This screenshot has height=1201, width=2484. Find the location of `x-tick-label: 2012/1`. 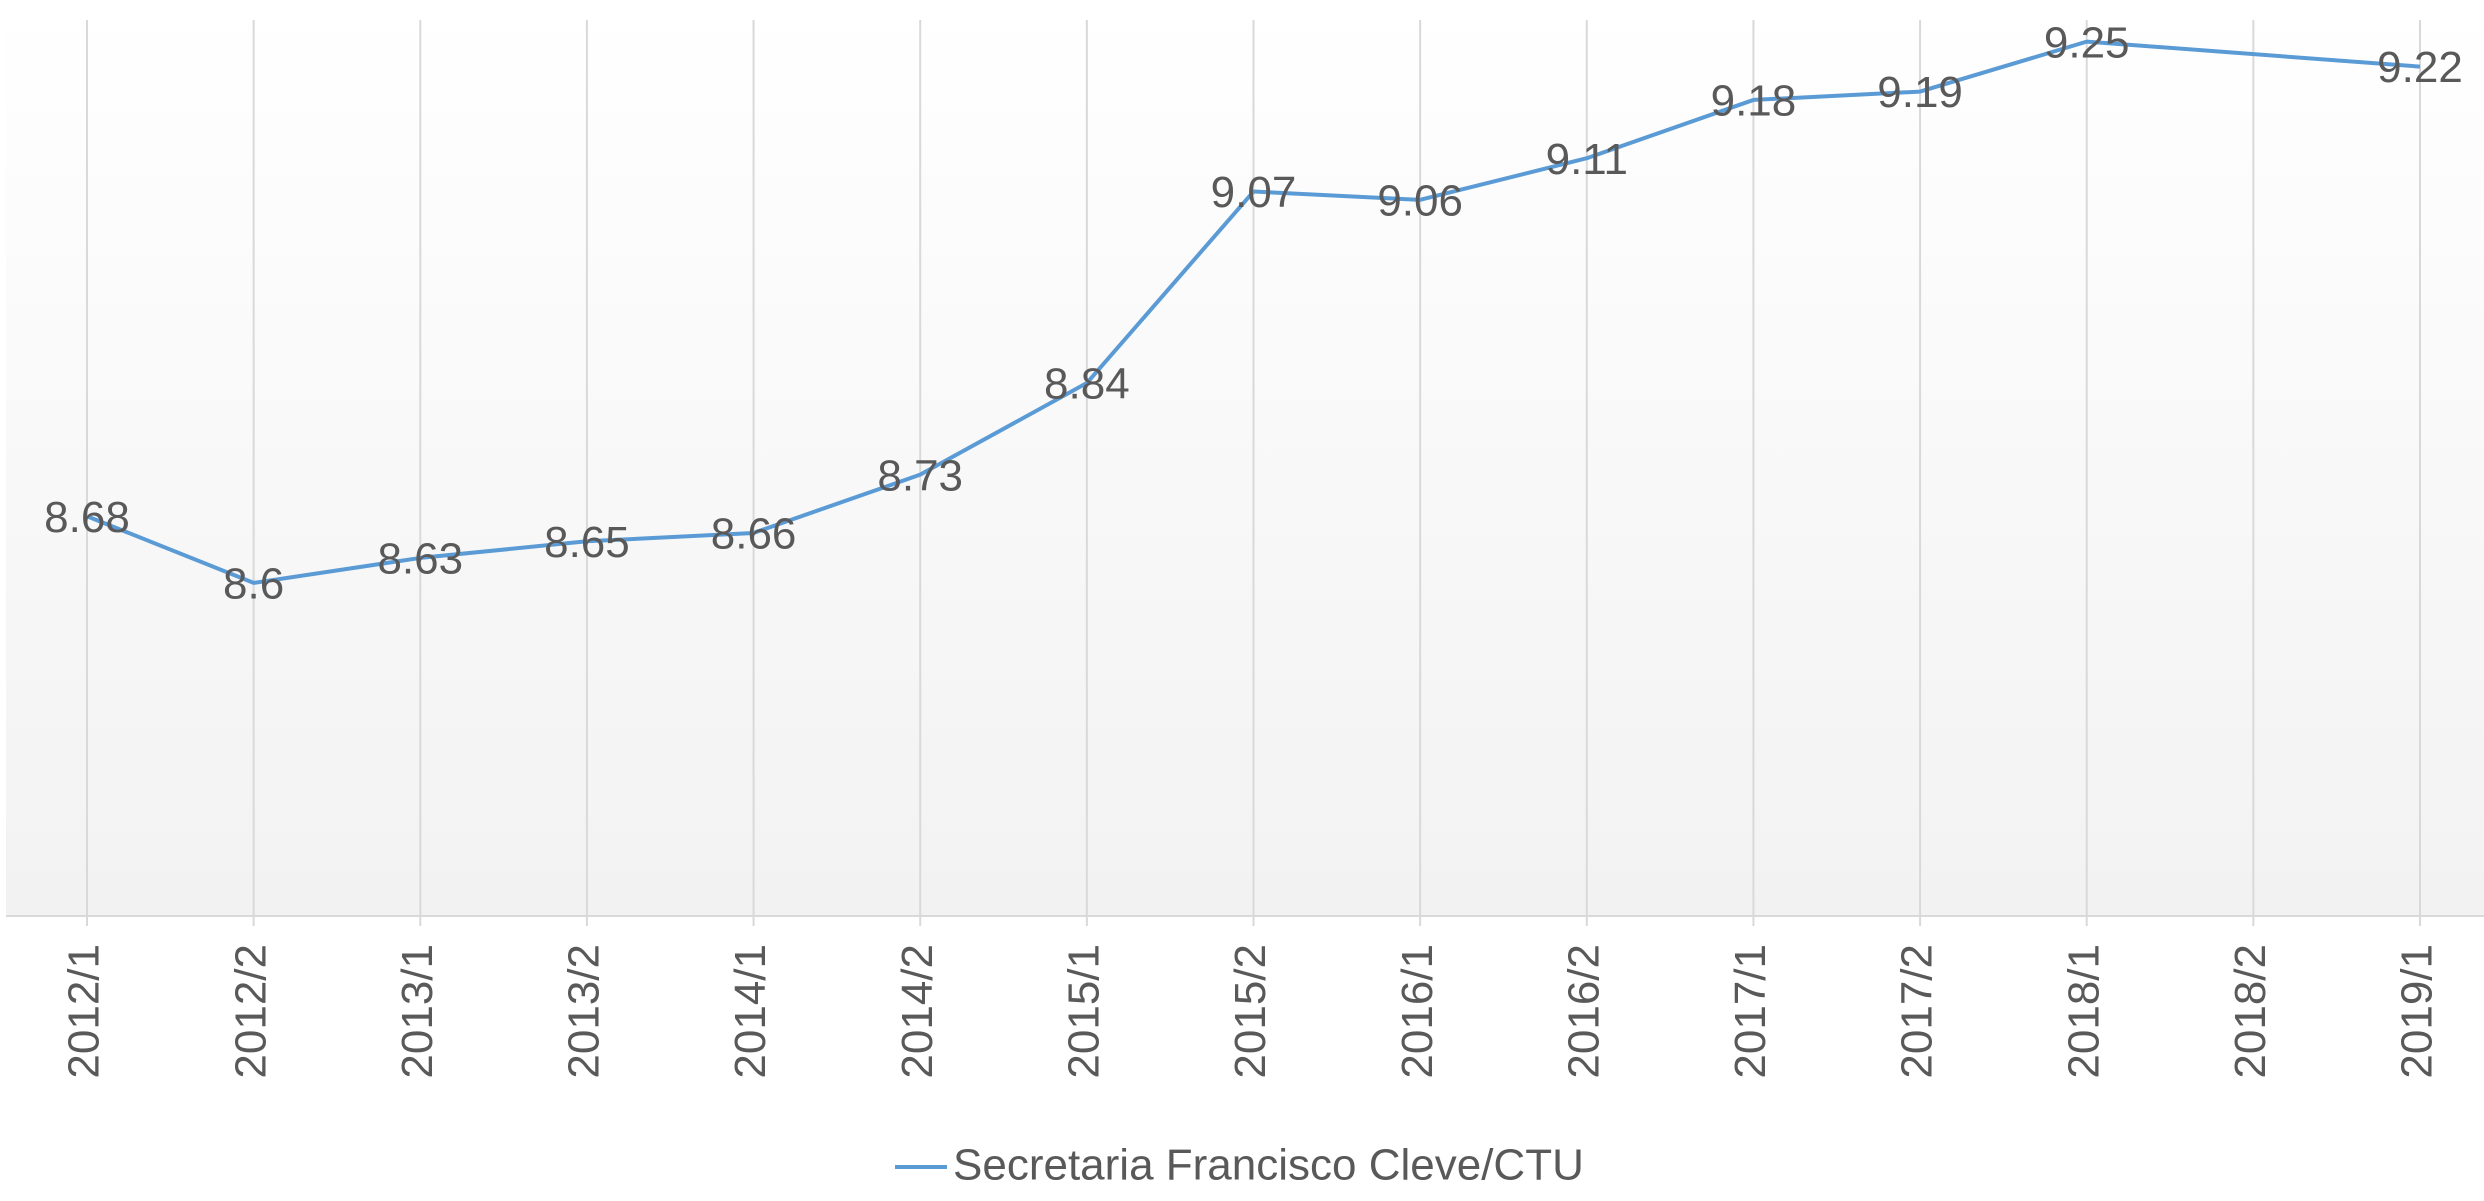

x-tick-label: 2012/1 is located at coordinates (84, 1011).